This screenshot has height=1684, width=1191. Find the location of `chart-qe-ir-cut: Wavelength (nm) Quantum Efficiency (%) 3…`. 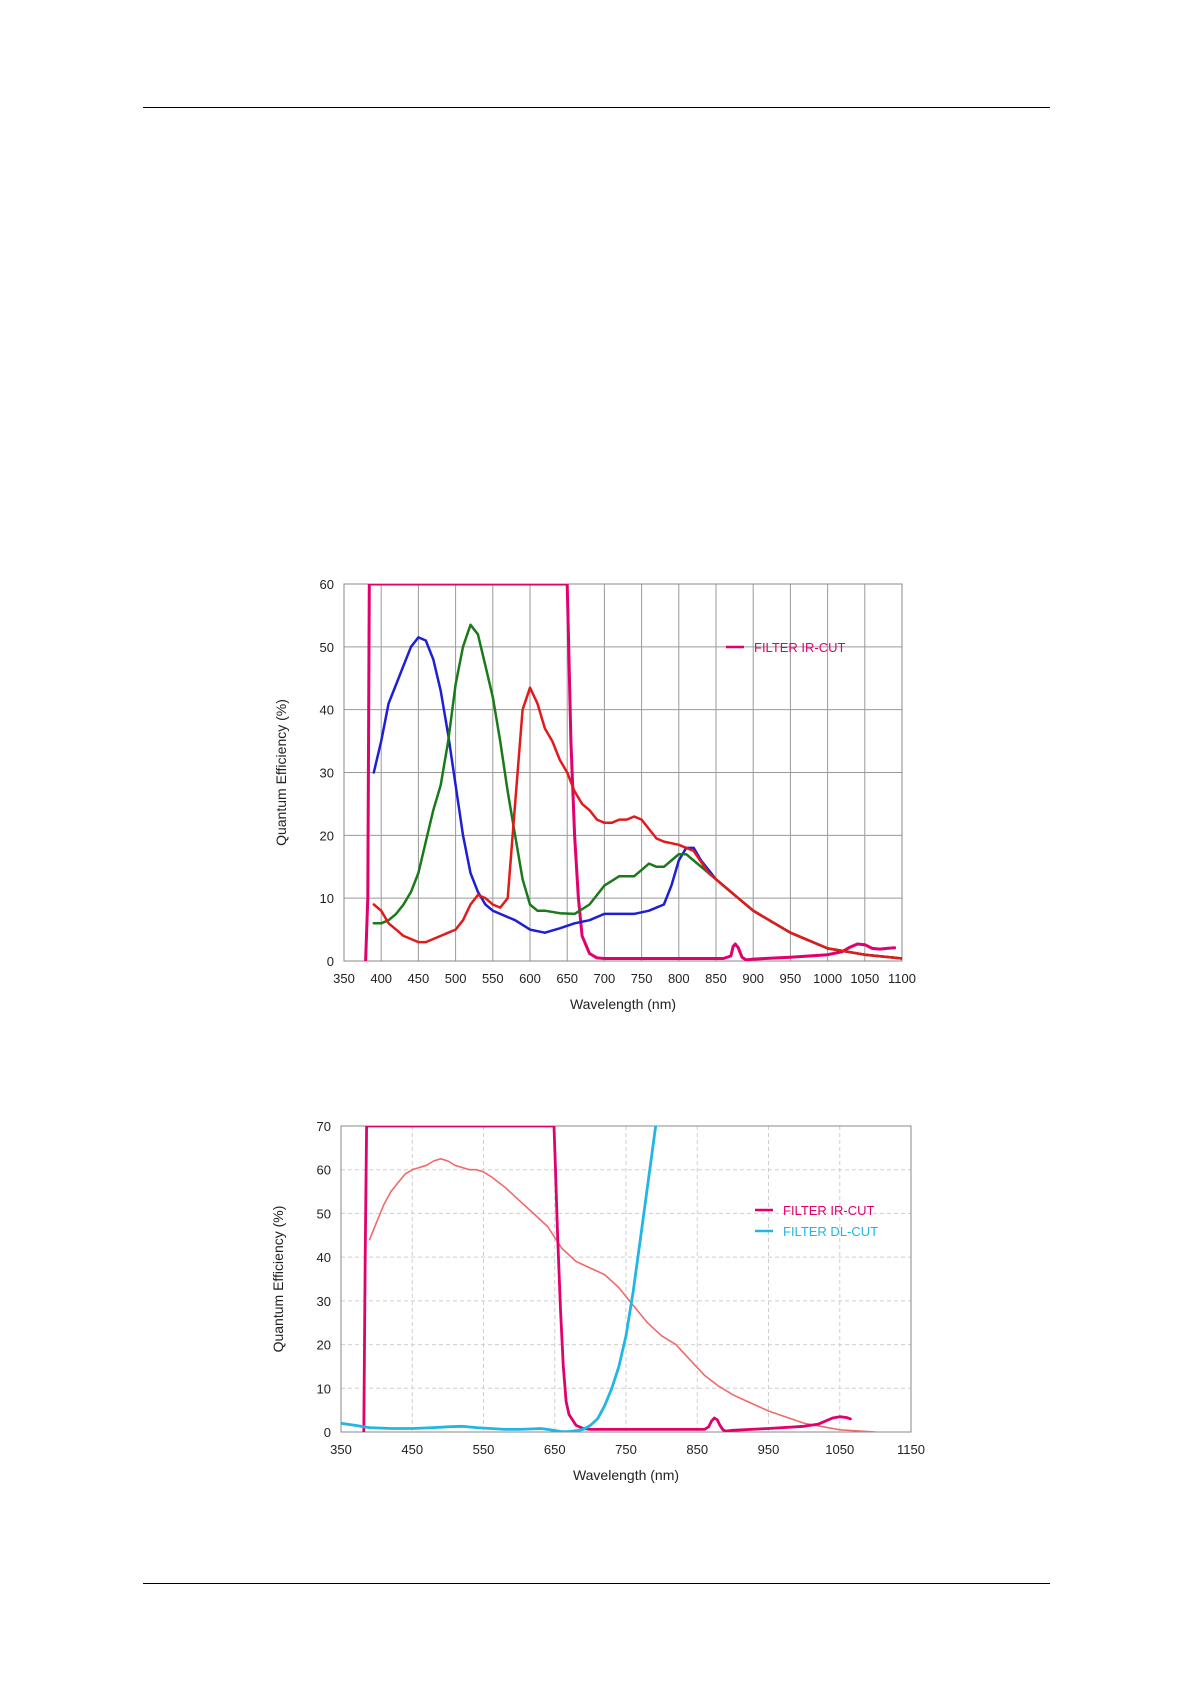

chart-qe-ir-cut: Wavelength (nm) Quantum Efficiency (%) 3… is located at coordinates (594, 794).